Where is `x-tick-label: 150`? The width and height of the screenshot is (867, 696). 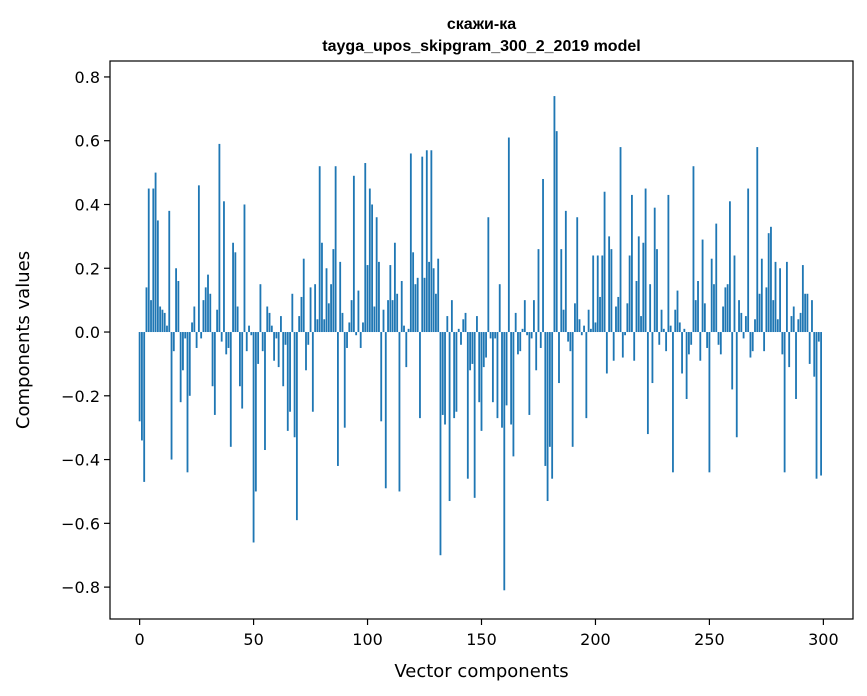
x-tick-label: 150 is located at coordinates (481, 639).